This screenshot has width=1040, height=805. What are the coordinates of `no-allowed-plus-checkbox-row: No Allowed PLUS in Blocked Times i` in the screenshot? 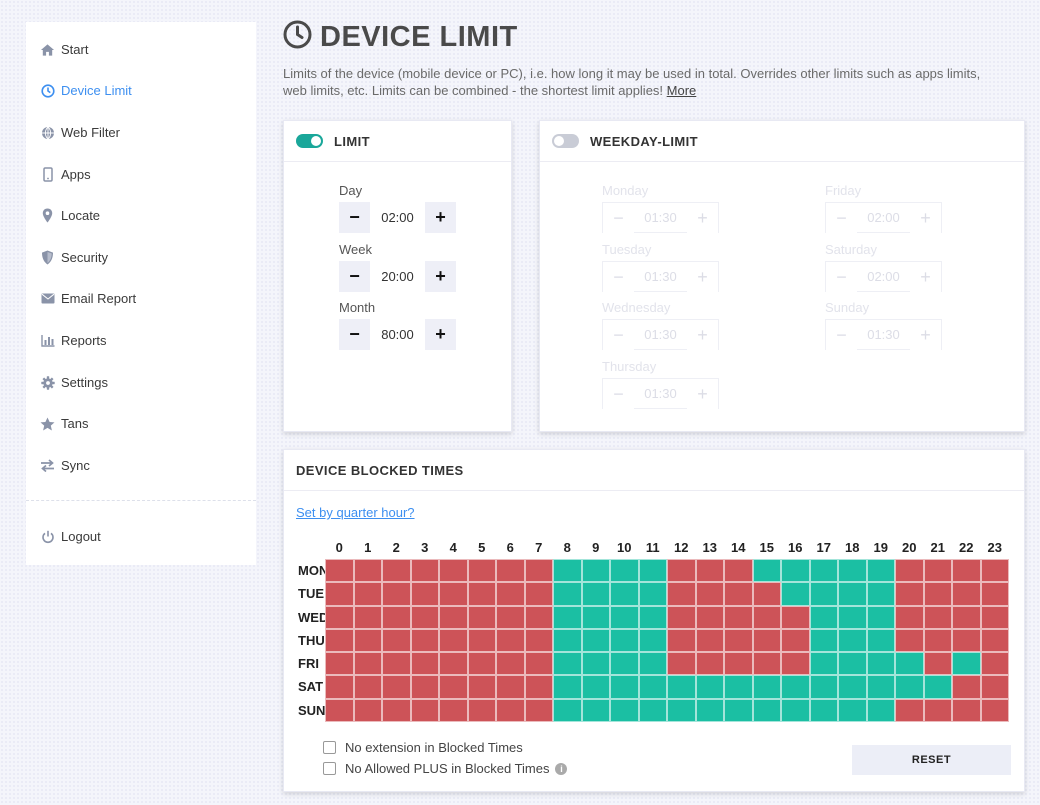 It's located at (445, 768).